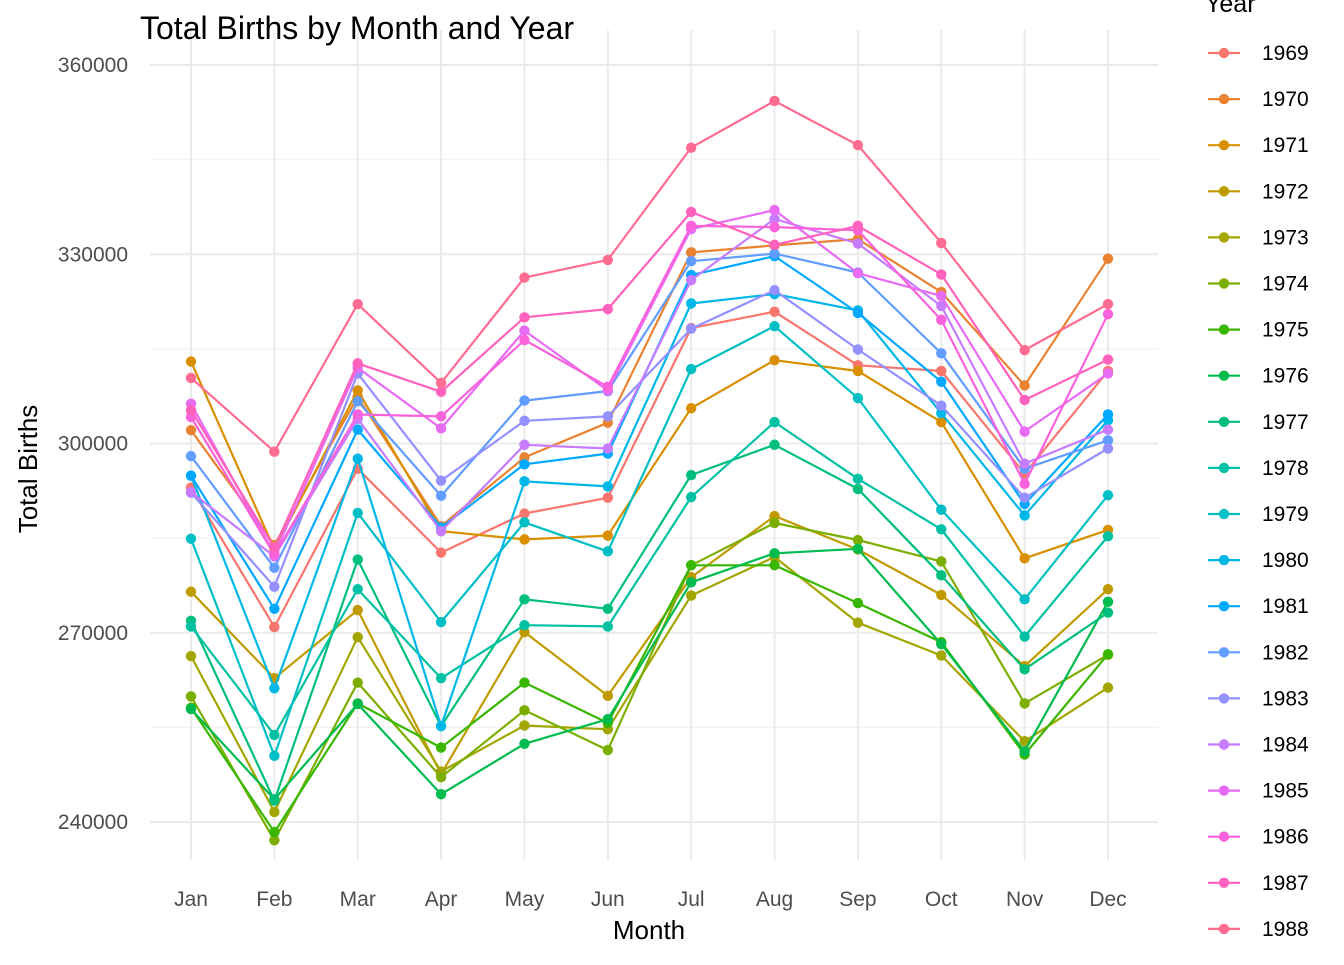 The height and width of the screenshot is (965, 1344). Describe the element at coordinates (1285, 191) in the screenshot. I see `legend-label: 1972` at that location.